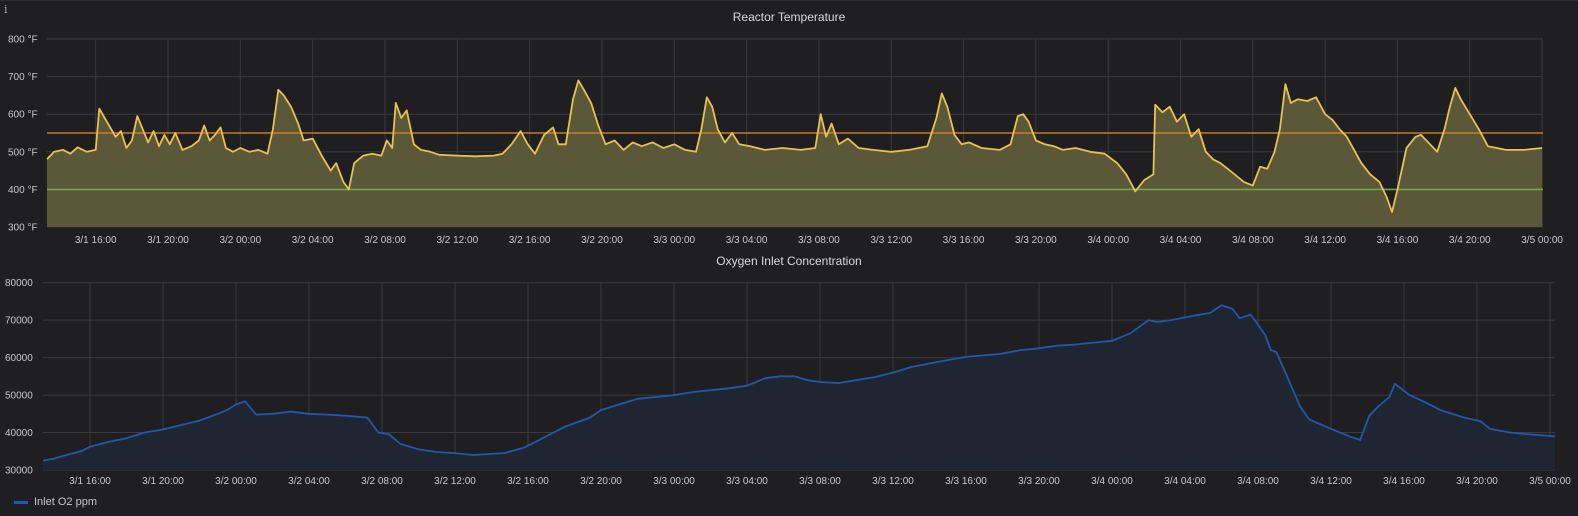 This screenshot has height=516, width=1578. Describe the element at coordinates (19, 471) in the screenshot. I see `y-tick-label: 30000` at that location.